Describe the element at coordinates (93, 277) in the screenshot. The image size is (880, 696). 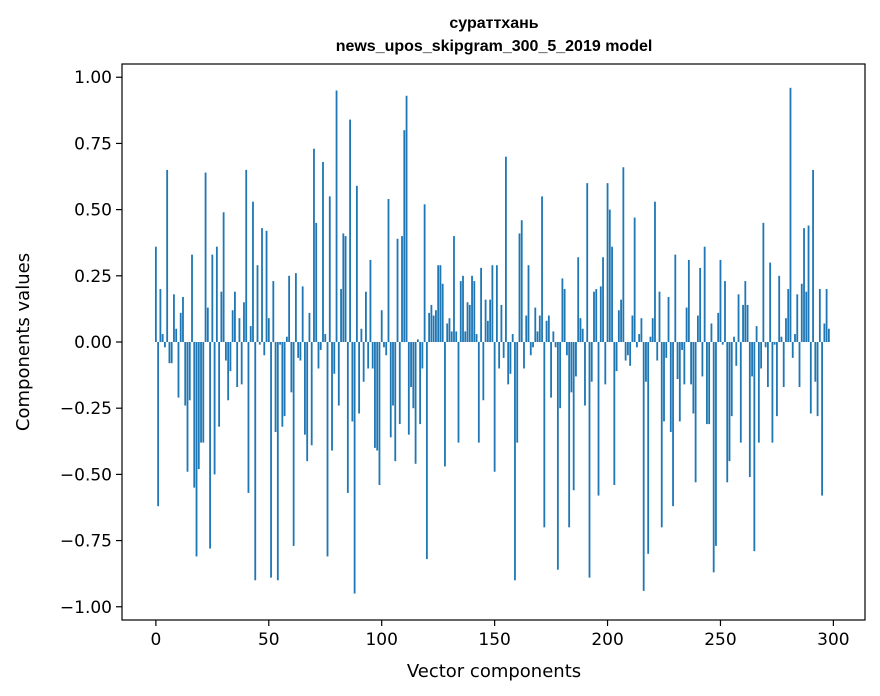
I see `y-tick-label: 0.25` at that location.